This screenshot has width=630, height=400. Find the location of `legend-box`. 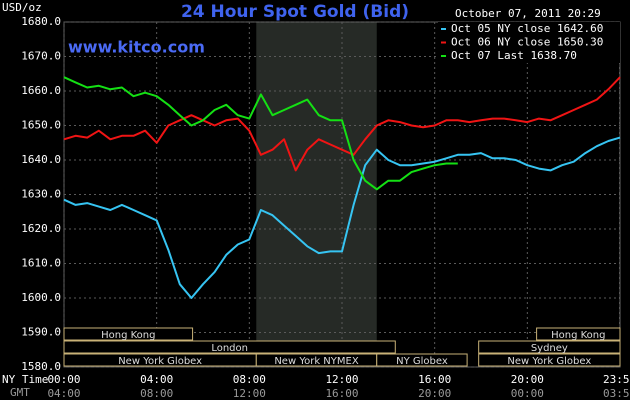

legend-box is located at coordinates (529, 42).